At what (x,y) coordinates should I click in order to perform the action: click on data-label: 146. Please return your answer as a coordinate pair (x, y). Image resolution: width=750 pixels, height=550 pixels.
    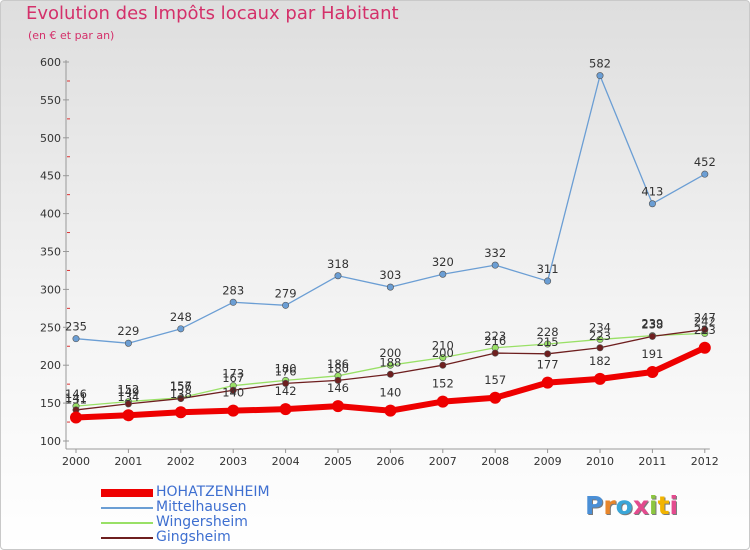
    Looking at the image, I should click on (76, 394).